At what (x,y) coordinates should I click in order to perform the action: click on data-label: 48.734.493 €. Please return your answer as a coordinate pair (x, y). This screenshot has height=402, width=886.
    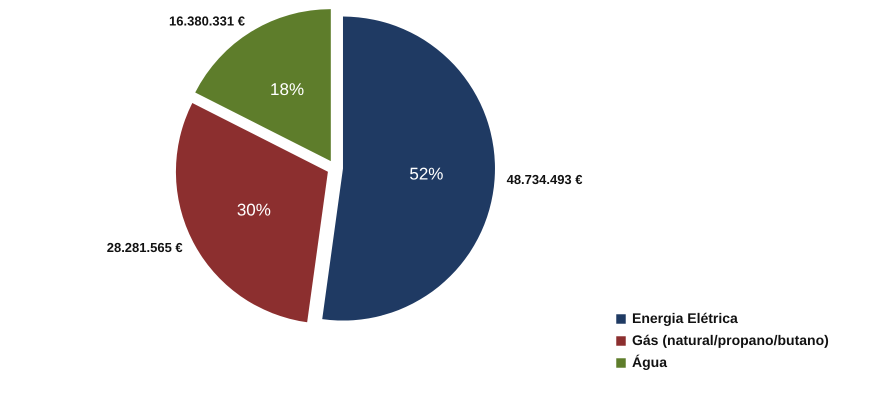
    Looking at the image, I should click on (544, 179).